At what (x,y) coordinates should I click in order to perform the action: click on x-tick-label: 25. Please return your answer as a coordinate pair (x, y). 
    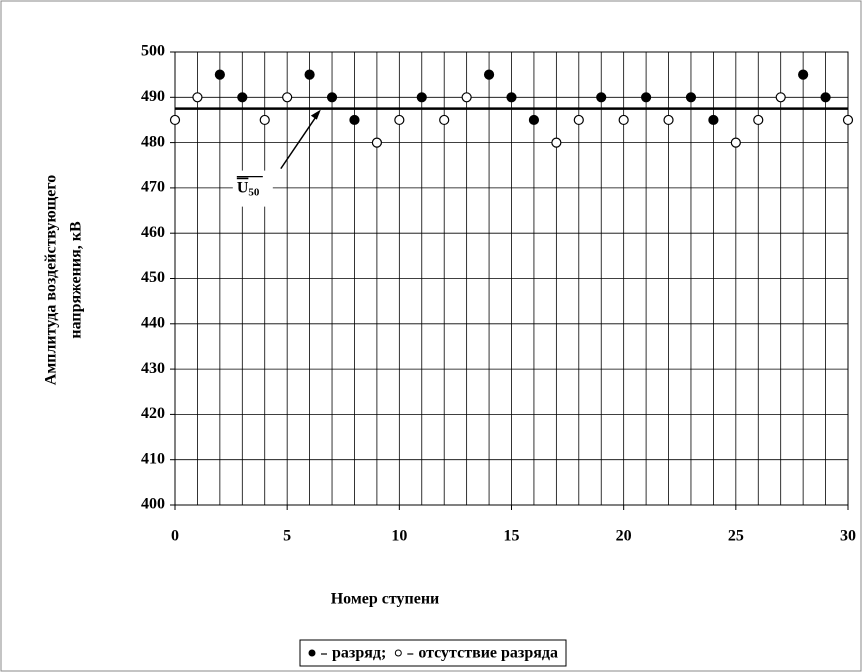
    Looking at the image, I should click on (736, 536).